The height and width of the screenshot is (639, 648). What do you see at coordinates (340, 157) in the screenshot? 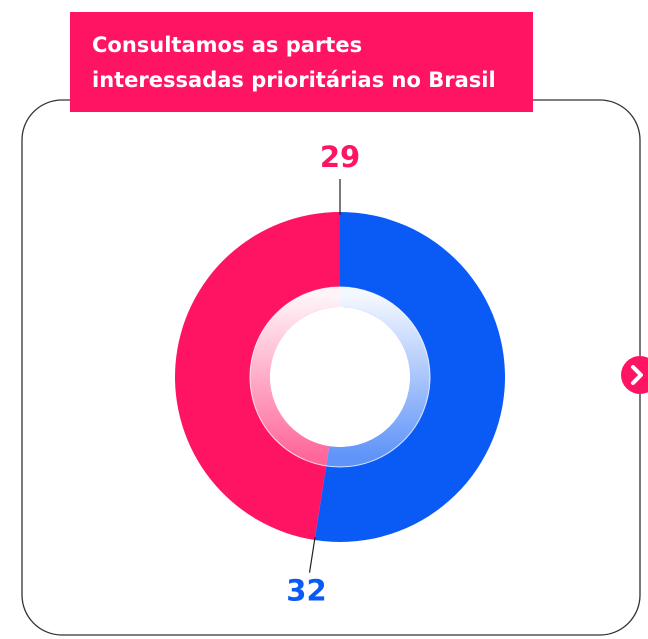
I see `value-label: 29` at bounding box center [340, 157].